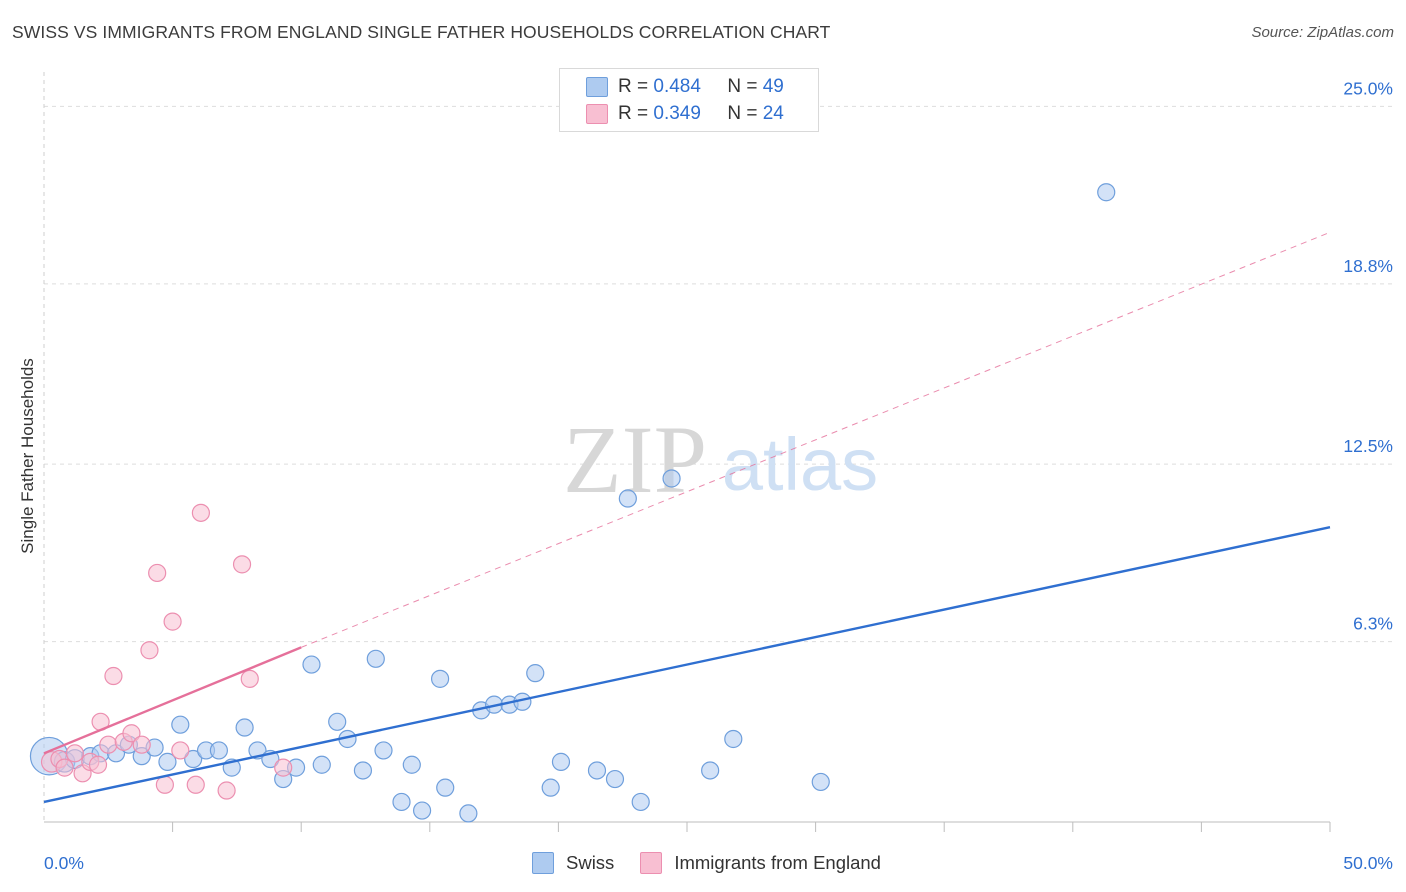 The width and height of the screenshot is (1406, 892). What do you see at coordinates (1368, 863) in the screenshot?
I see `x-tick-label: 50.0%` at bounding box center [1368, 863].